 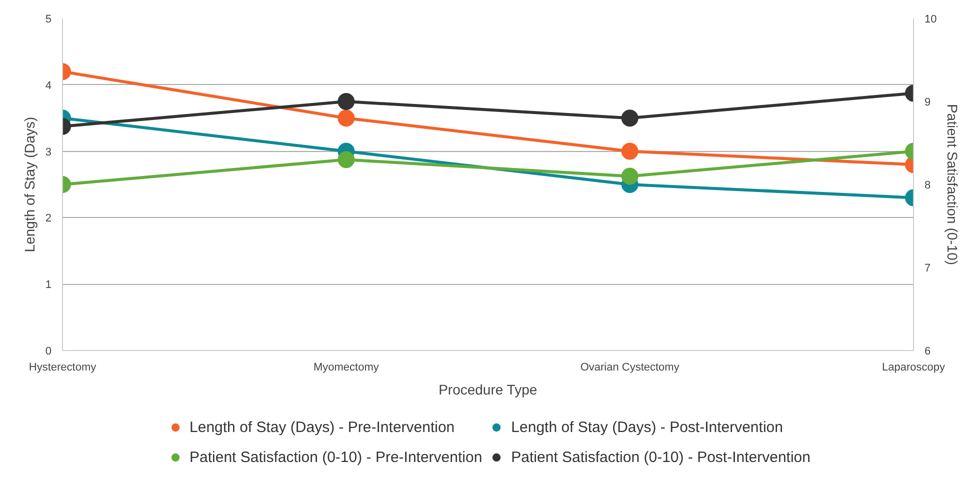 I want to click on legend-label: Patient Satisfaction (0-10) - Post-Intervention, so click(x=660, y=458).